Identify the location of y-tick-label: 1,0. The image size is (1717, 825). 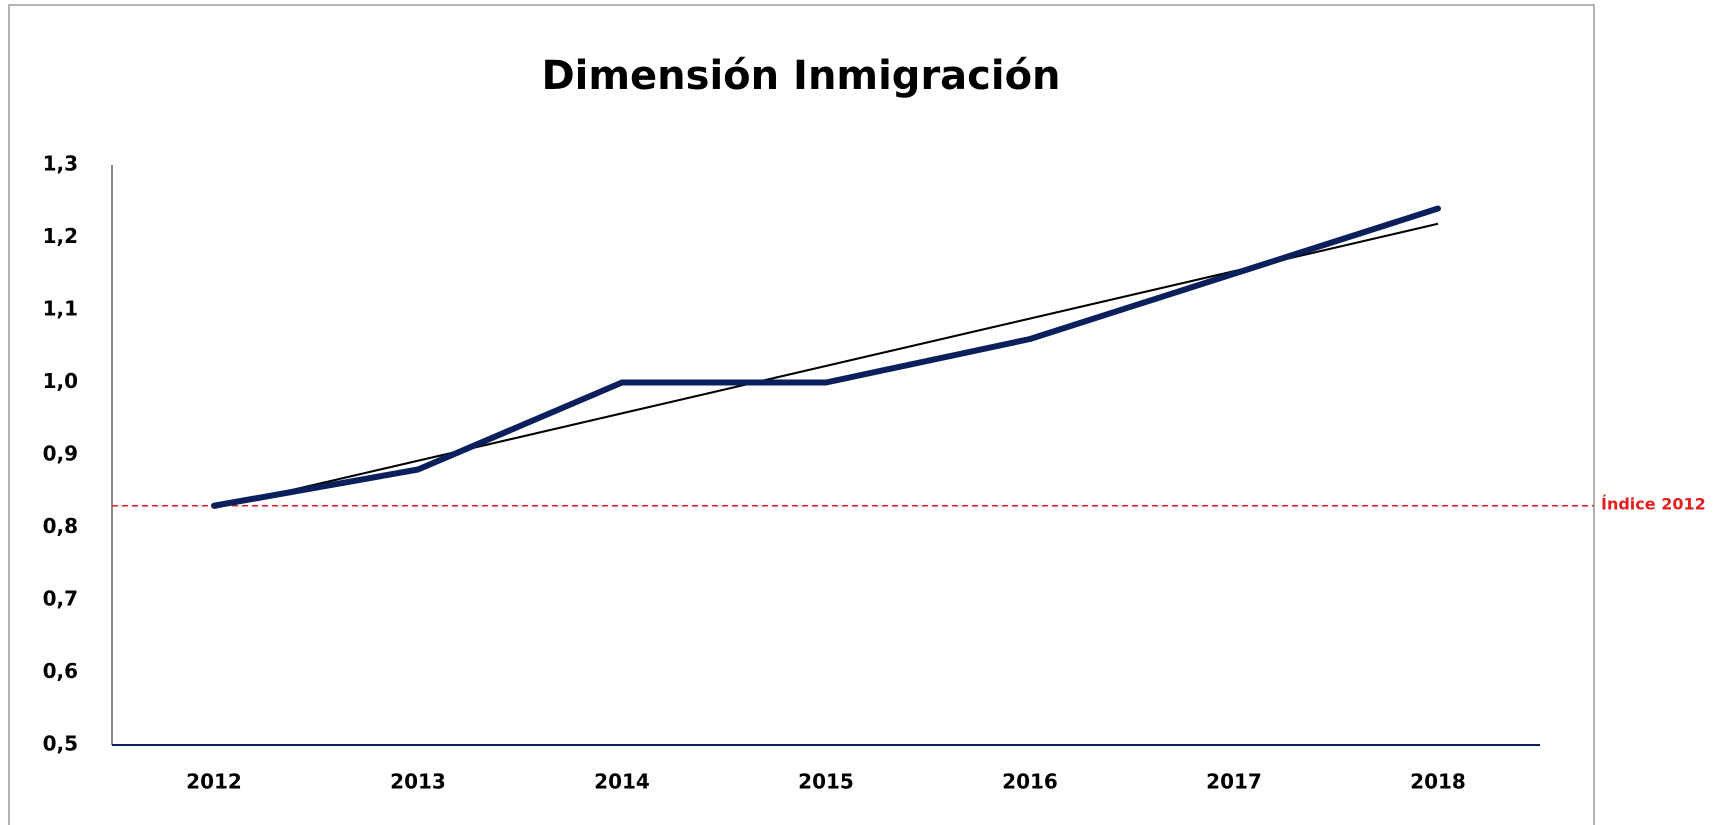
(60, 381).